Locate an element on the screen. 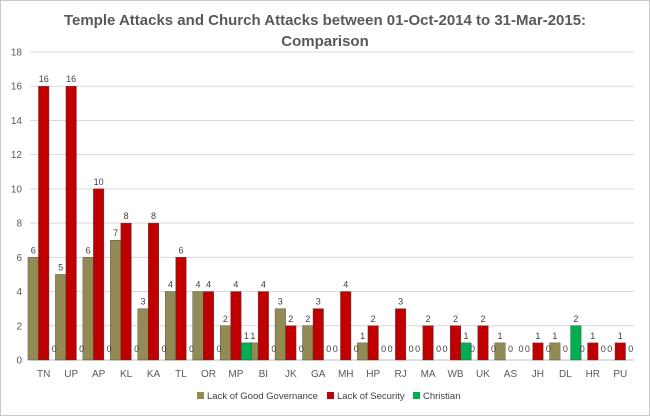 The width and height of the screenshot is (650, 416). bar-lack-of-security-wb is located at coordinates (455, 343).